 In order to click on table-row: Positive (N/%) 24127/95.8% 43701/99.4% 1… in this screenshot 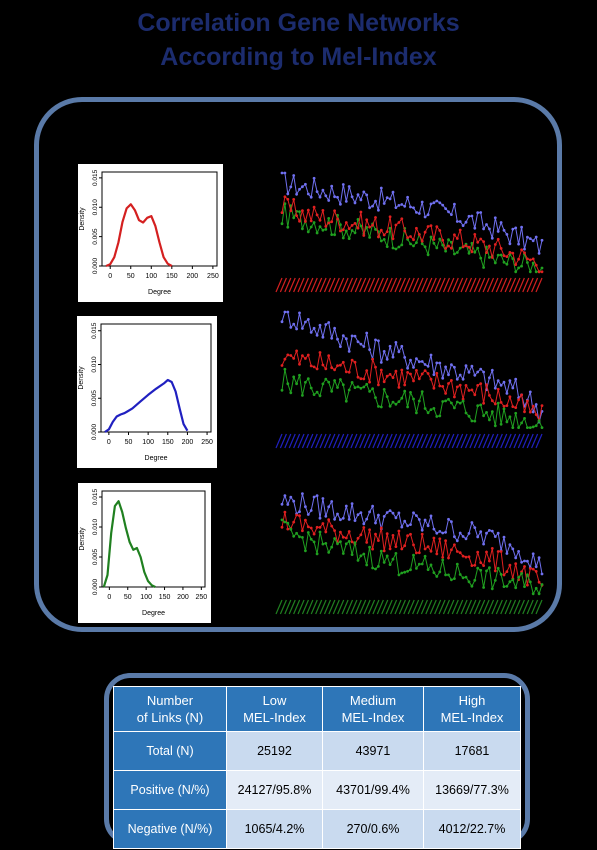, I will do `click(317, 790)`.